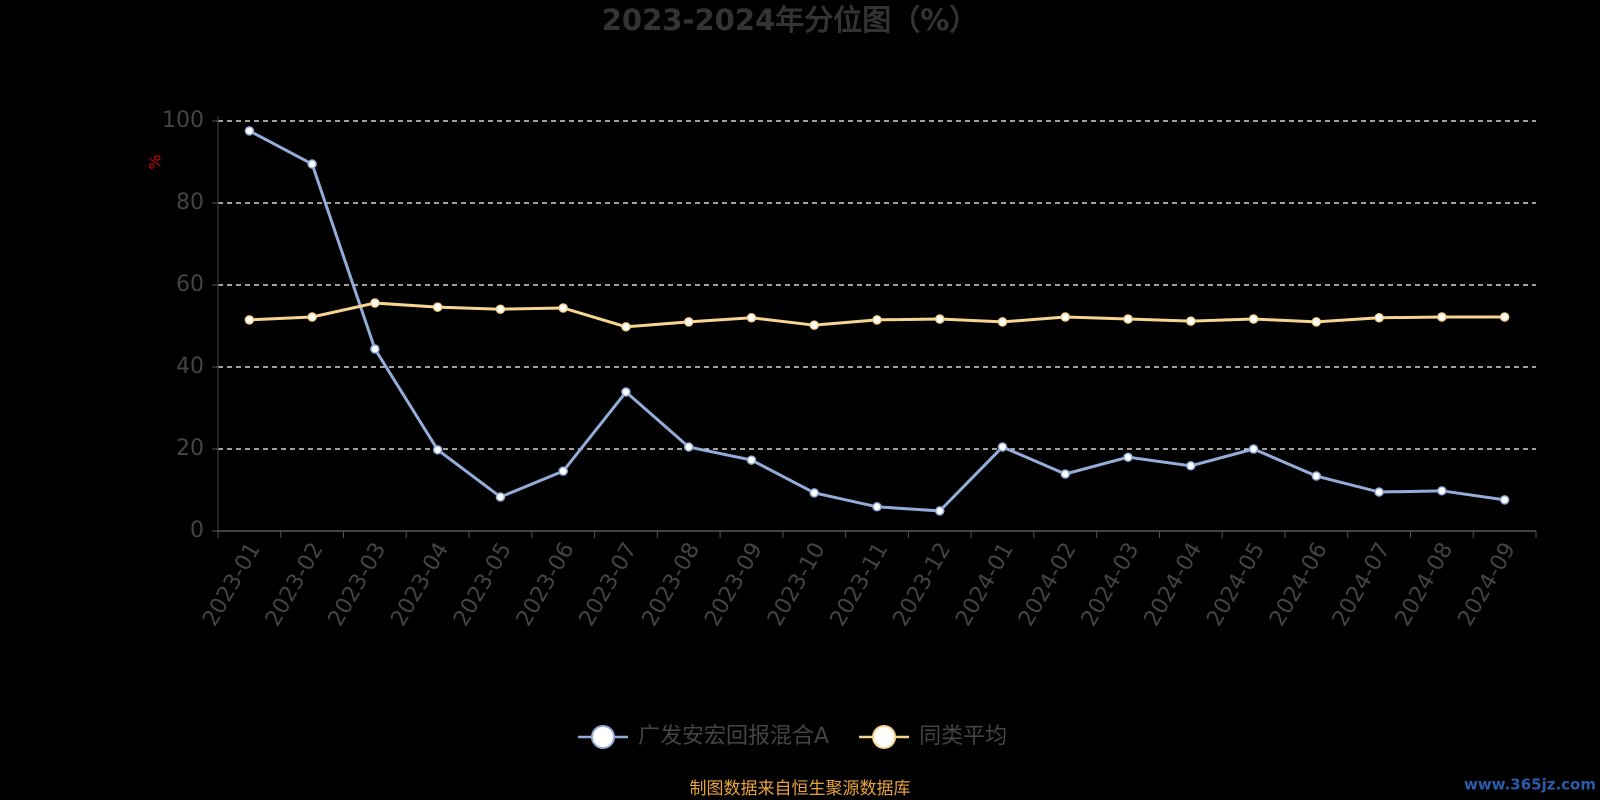 The width and height of the screenshot is (1600, 800). Describe the element at coordinates (1111, 585) in the screenshot. I see `x-tick-label: 2024-03` at that location.